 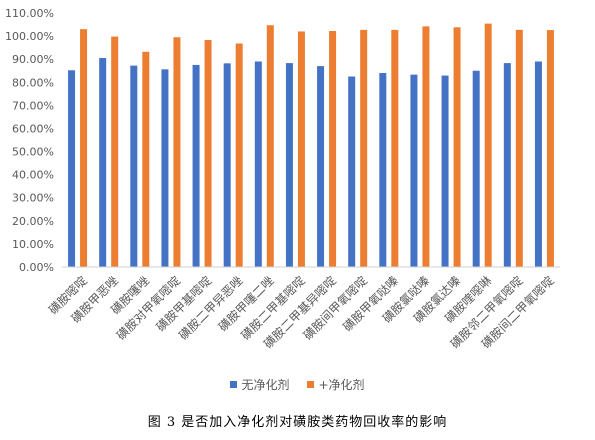 What do you see at coordinates (33, 152) in the screenshot?
I see `y-tick-label: 50.00%` at bounding box center [33, 152].